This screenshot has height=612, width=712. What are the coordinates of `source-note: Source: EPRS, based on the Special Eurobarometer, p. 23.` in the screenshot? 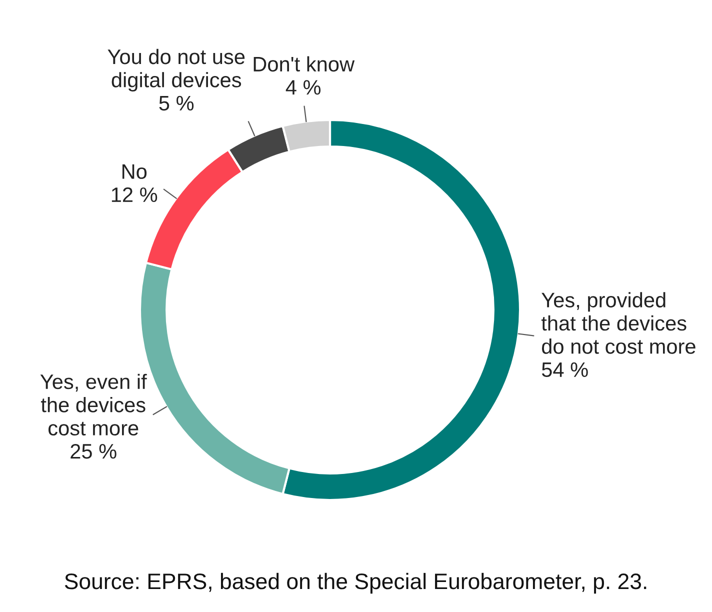 It's located at (355, 583).